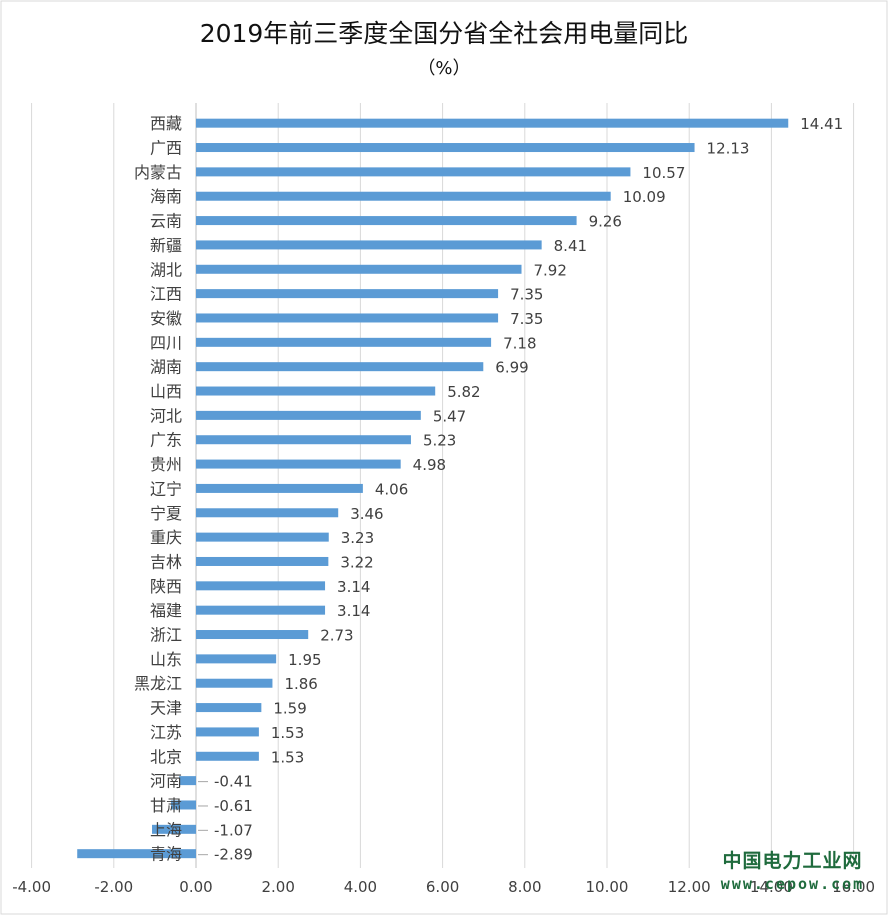  What do you see at coordinates (233, 830) in the screenshot?
I see `value-label: -1.07` at bounding box center [233, 830].